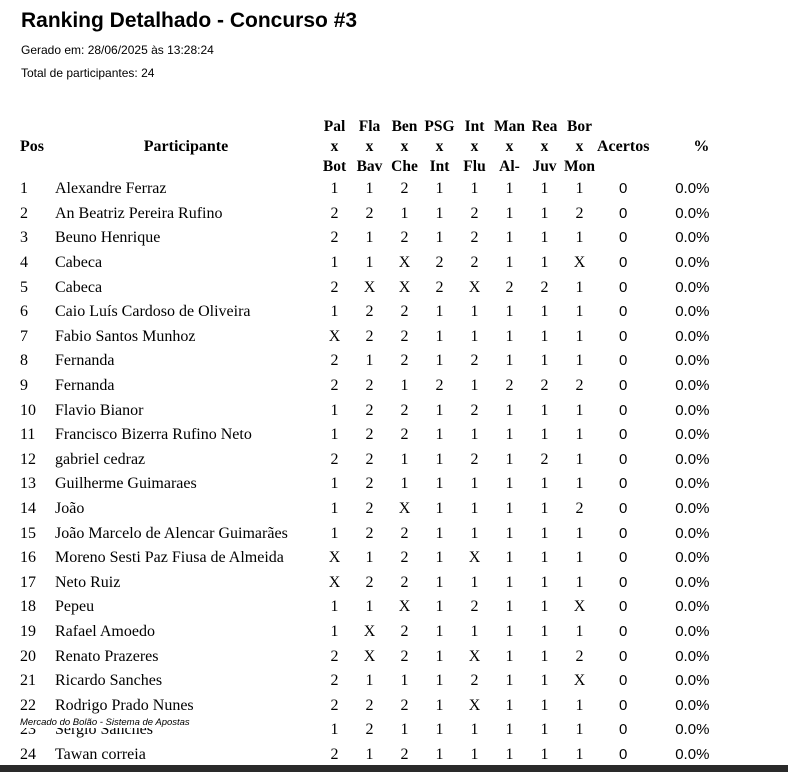 The height and width of the screenshot is (772, 788). What do you see at coordinates (364, 607) in the screenshot?
I see `table-row: 18 Pepeu 1 1 X 1 2 1 1 X 0 0.0%` at bounding box center [364, 607].